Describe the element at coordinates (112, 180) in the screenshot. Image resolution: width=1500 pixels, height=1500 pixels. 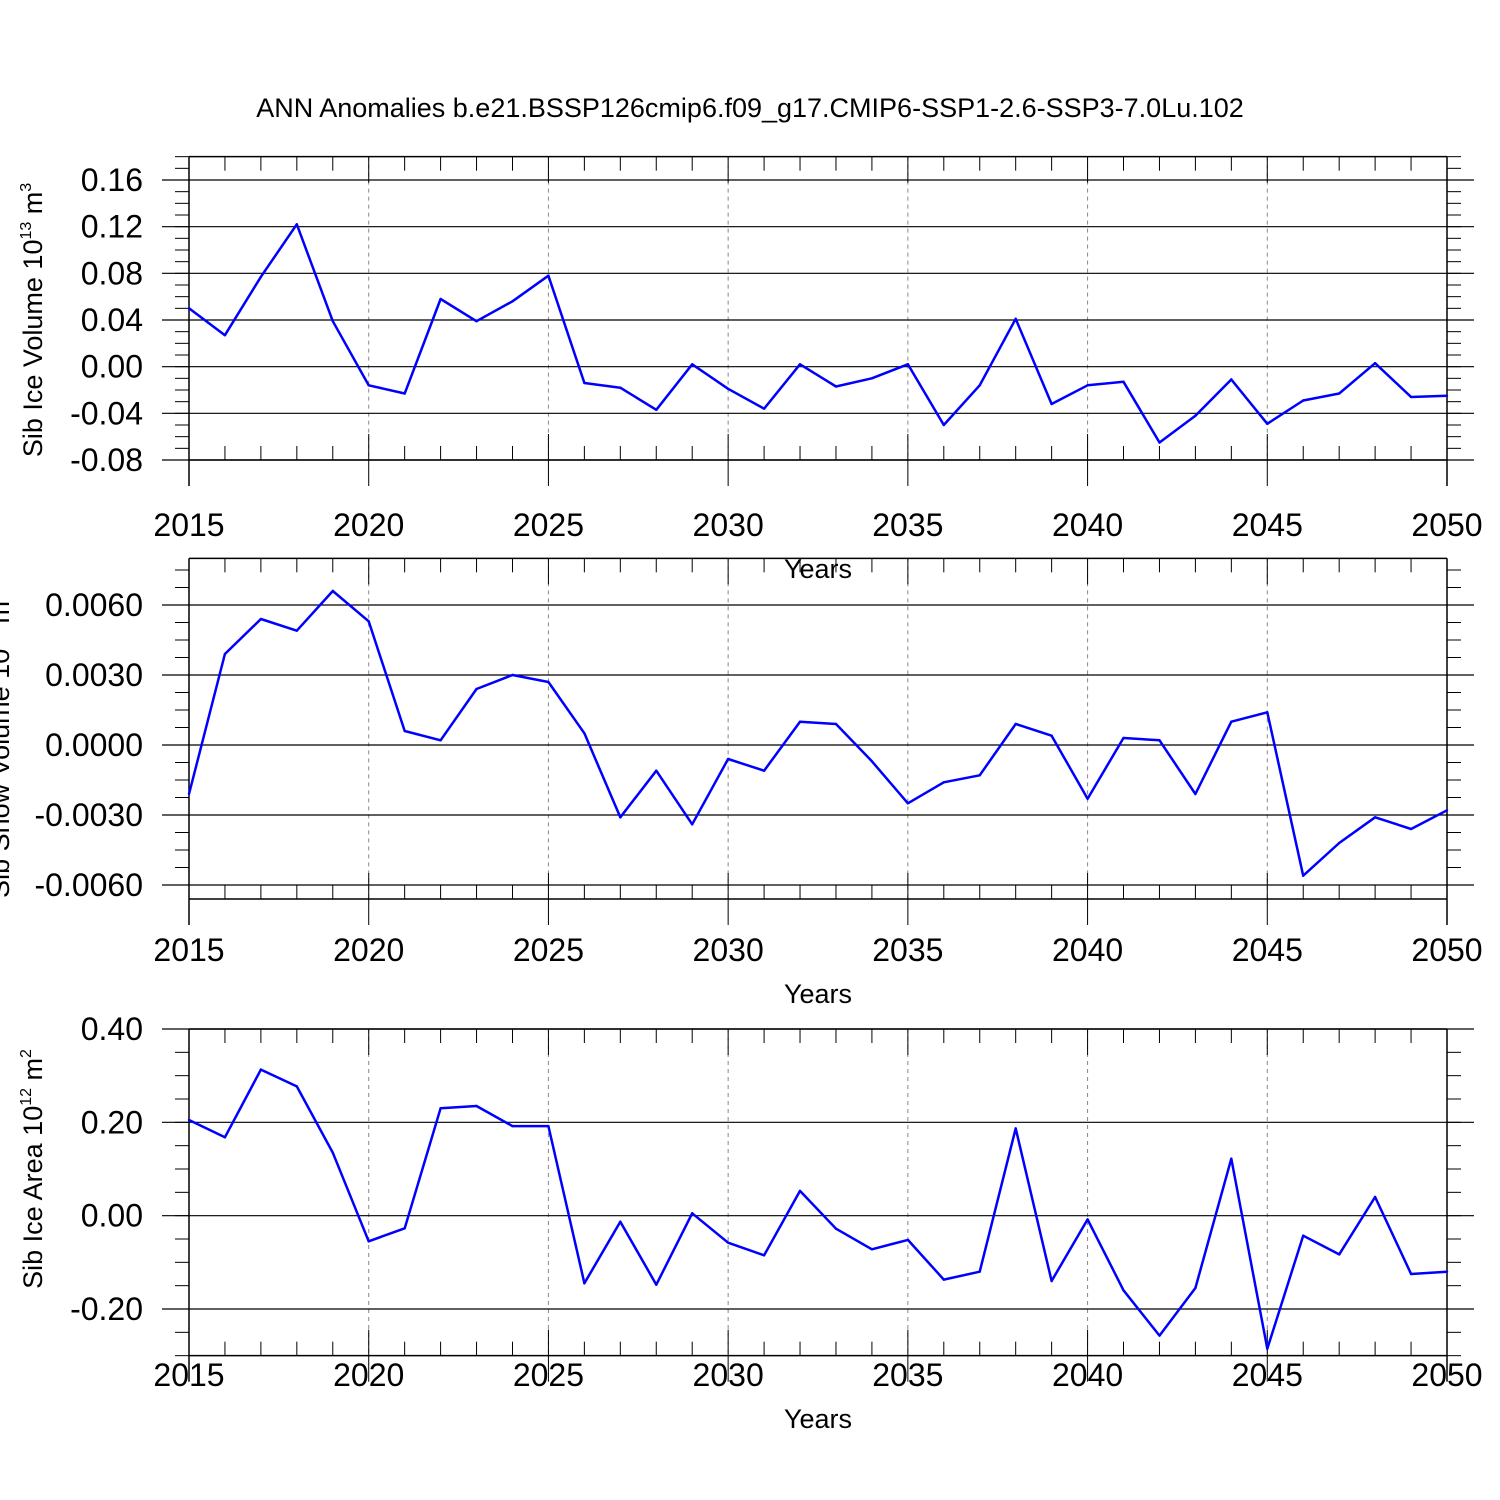
I see `ytick-label: 0.16` at that location.